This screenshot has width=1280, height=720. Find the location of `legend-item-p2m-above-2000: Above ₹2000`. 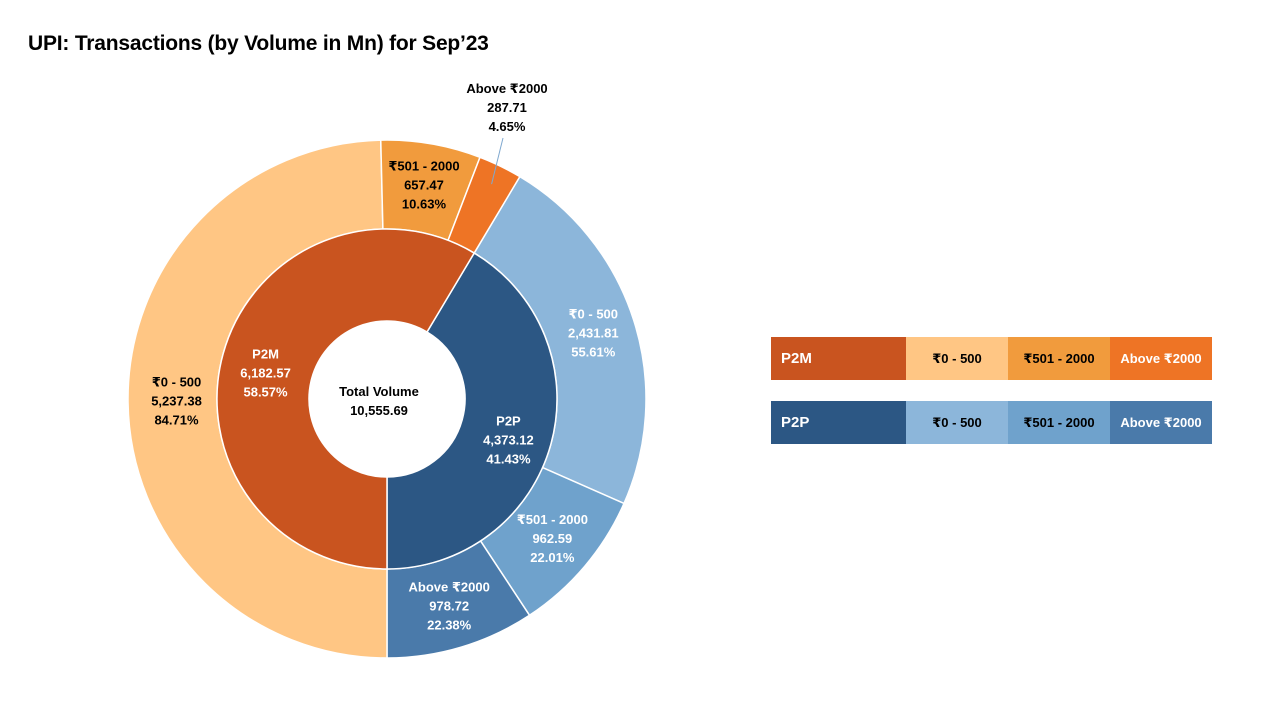

legend-item-p2m-above-2000: Above ₹2000 is located at coordinates (1161, 358).